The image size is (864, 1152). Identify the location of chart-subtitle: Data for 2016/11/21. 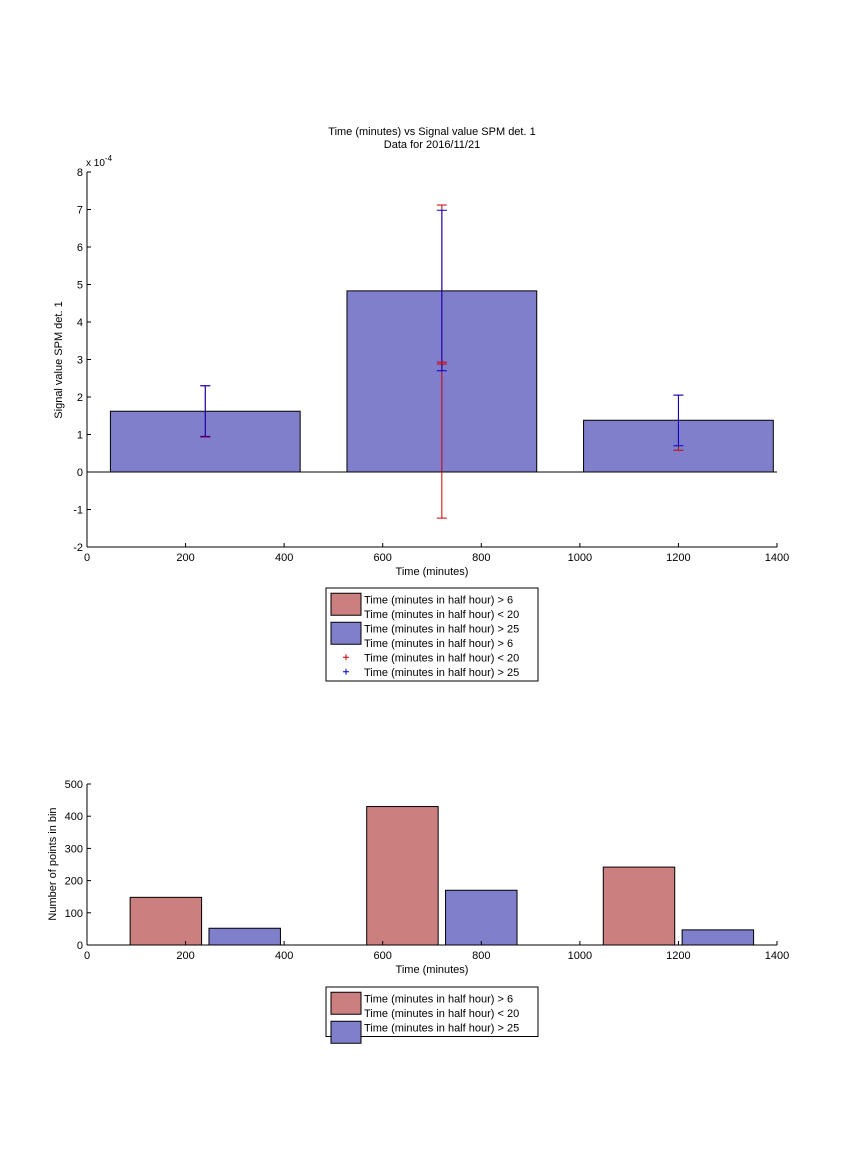
(432, 145).